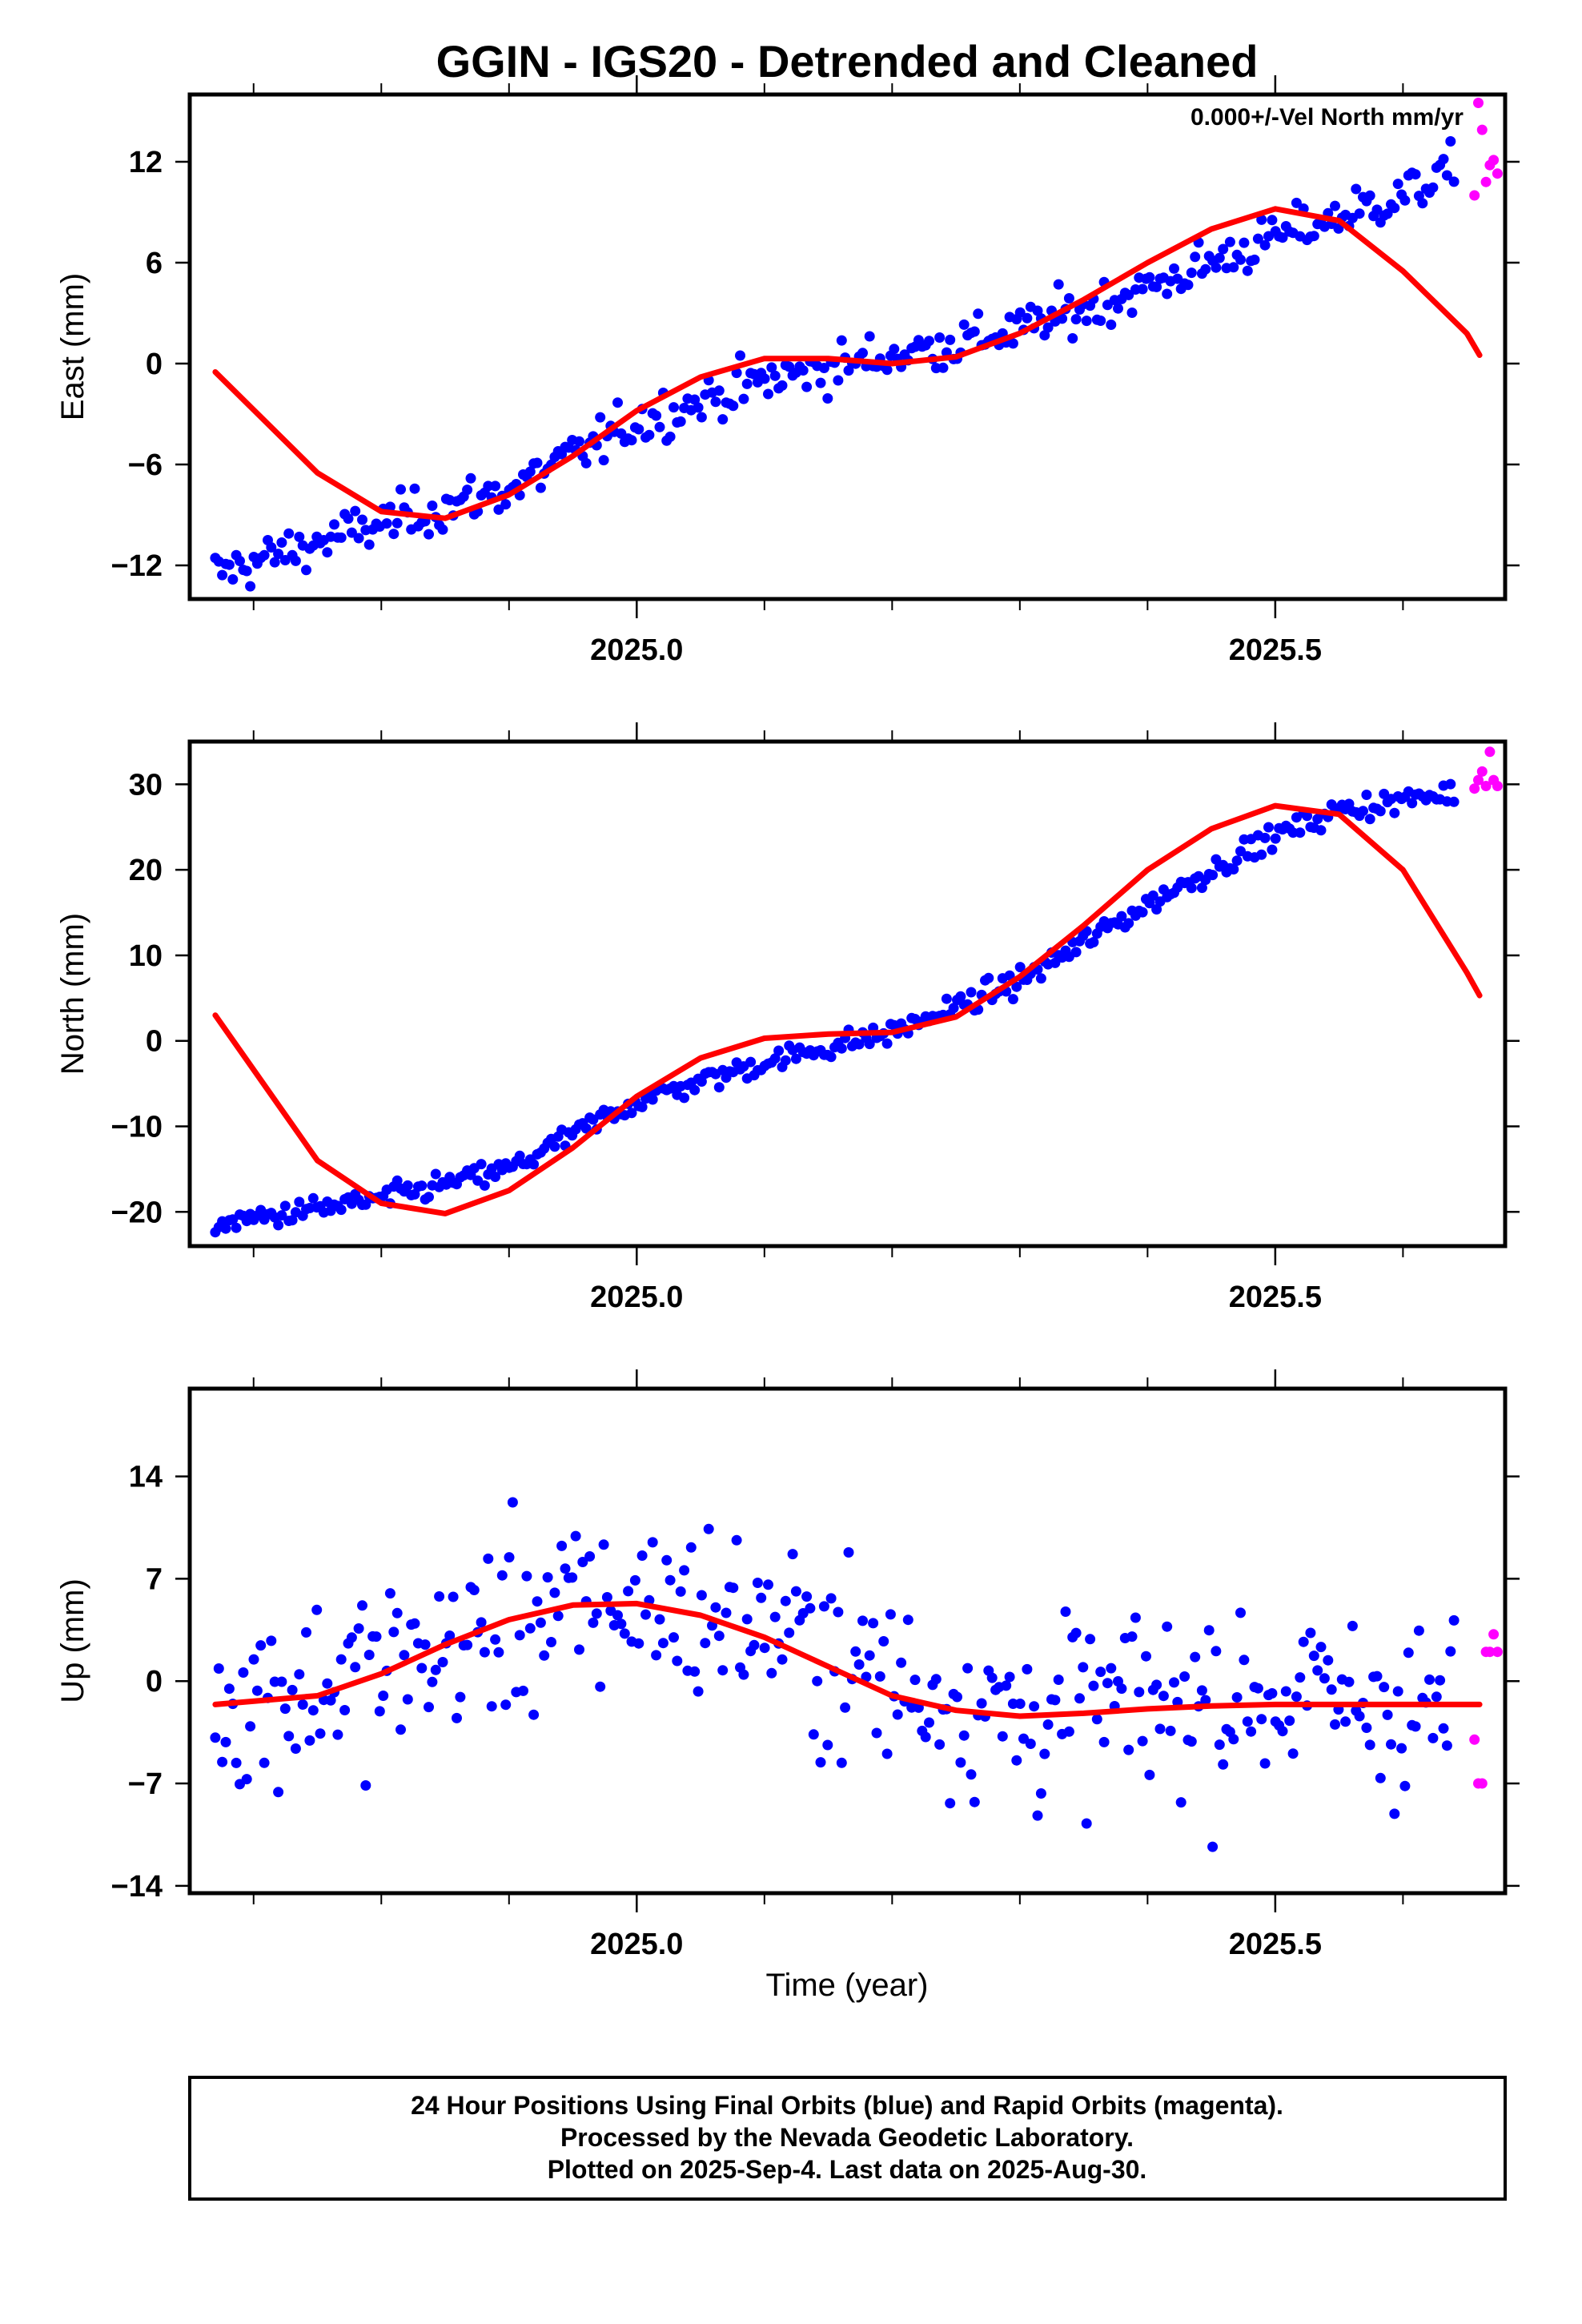  I want to click on y-tick-label: 30, so click(146, 785).